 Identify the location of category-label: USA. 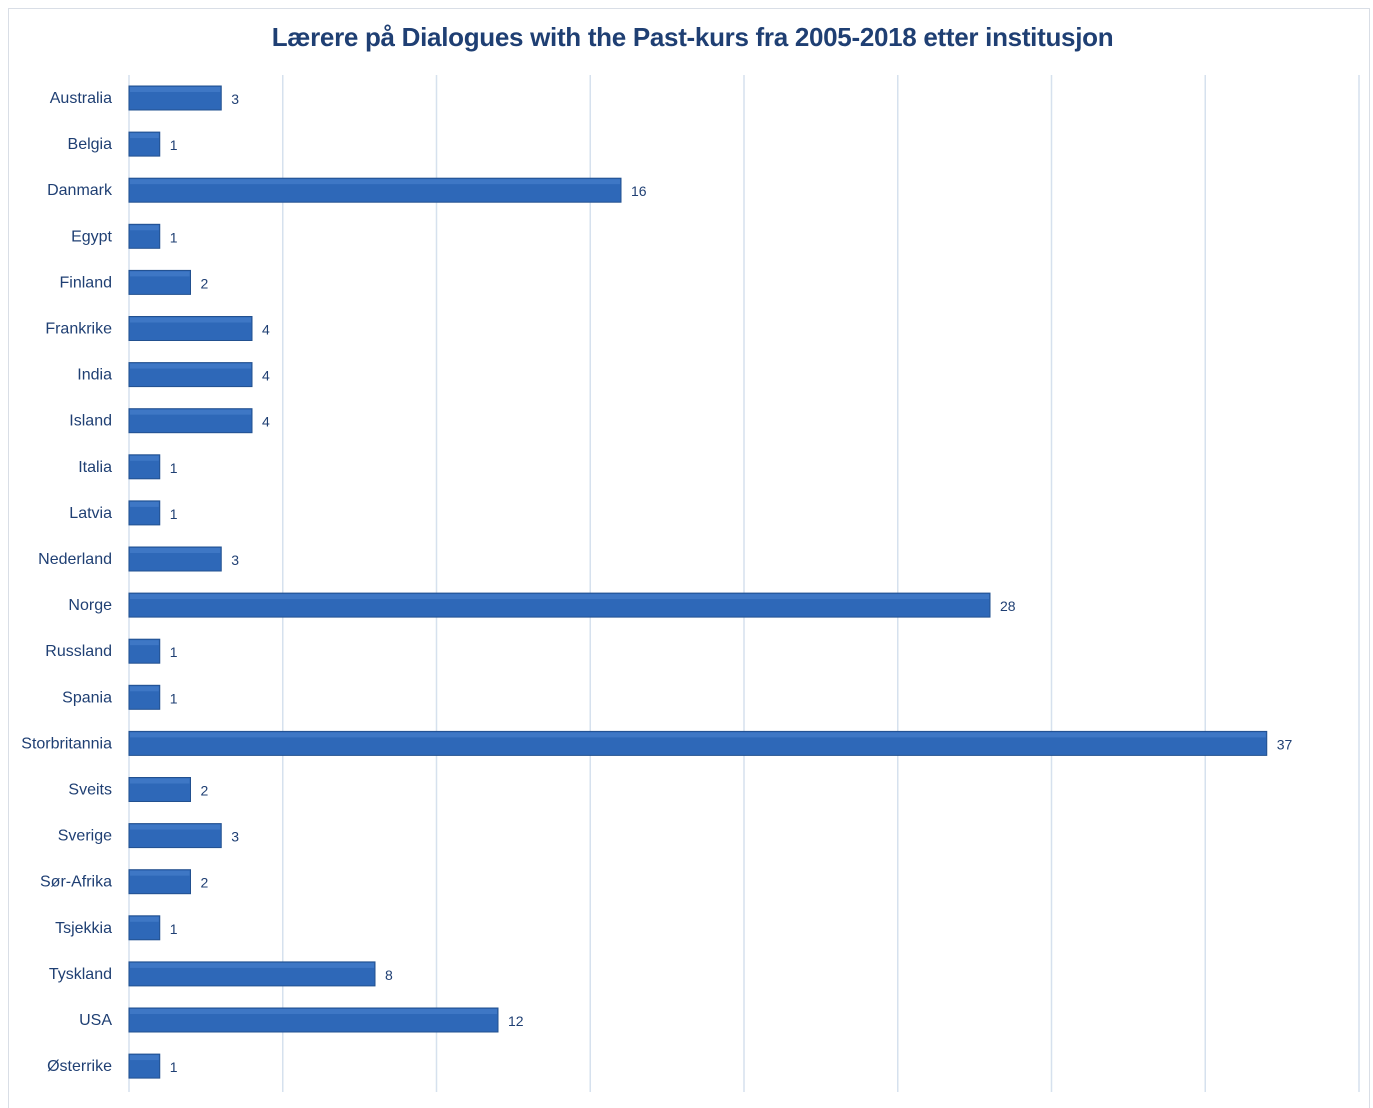
(95, 1020).